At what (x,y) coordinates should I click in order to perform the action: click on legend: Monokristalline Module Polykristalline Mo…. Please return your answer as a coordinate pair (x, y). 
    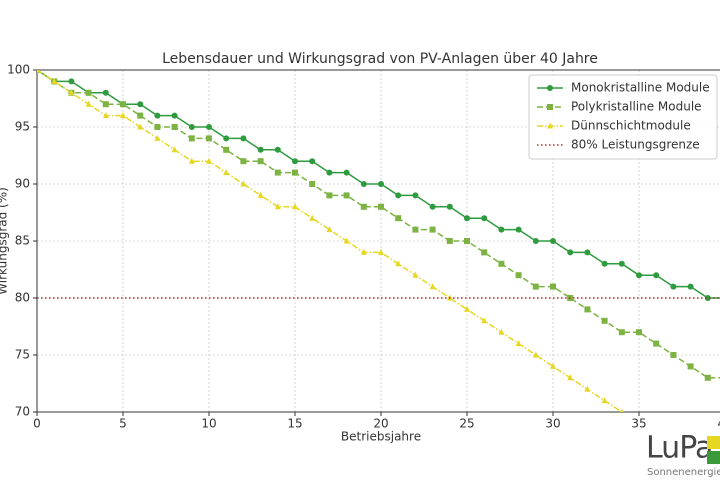
    Looking at the image, I should click on (623, 117).